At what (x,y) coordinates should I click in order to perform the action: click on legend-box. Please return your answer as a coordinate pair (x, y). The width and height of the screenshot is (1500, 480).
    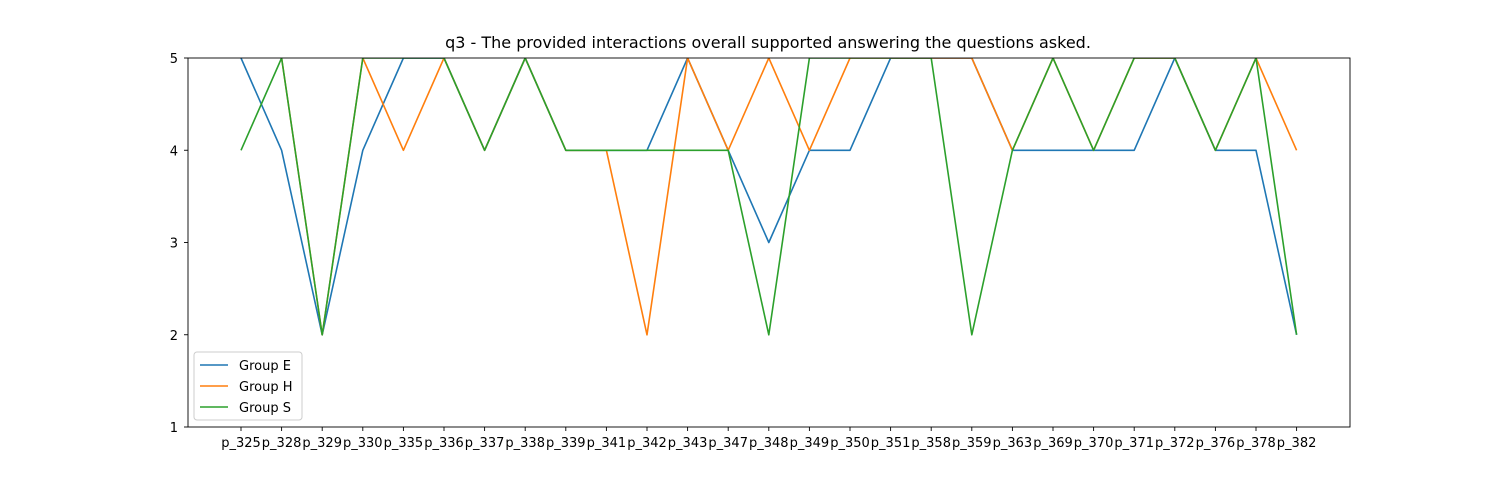
    Looking at the image, I should click on (248, 386).